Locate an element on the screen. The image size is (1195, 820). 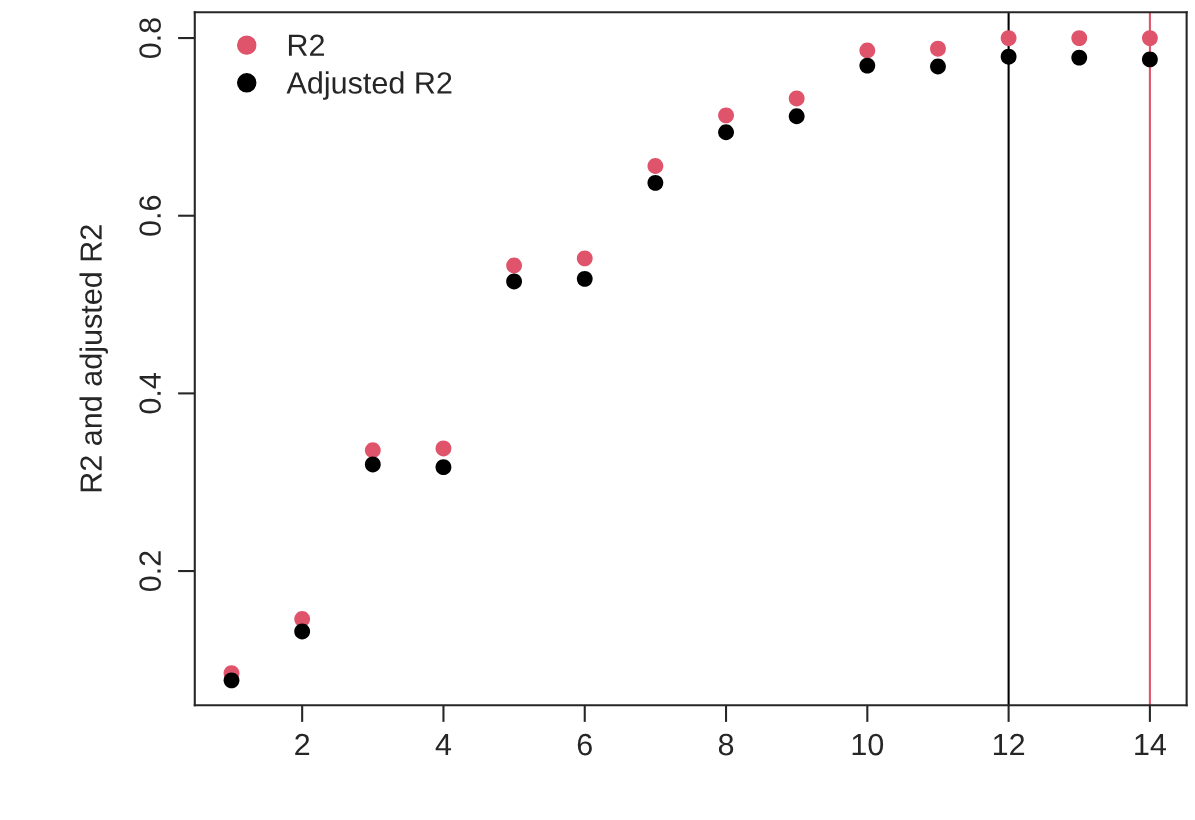
x-tick-label: 6 is located at coordinates (584, 744).